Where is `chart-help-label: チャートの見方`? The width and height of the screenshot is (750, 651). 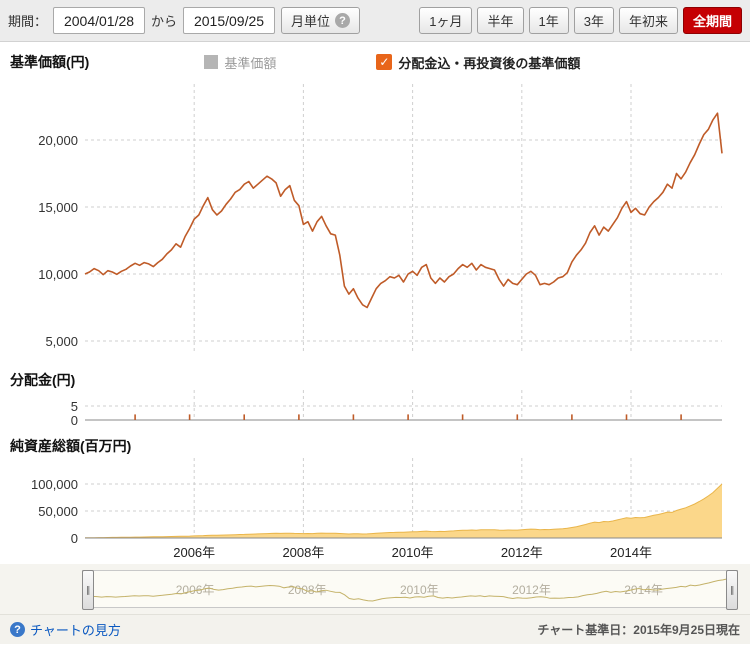 chart-help-label: チャートの見方 is located at coordinates (75, 630).